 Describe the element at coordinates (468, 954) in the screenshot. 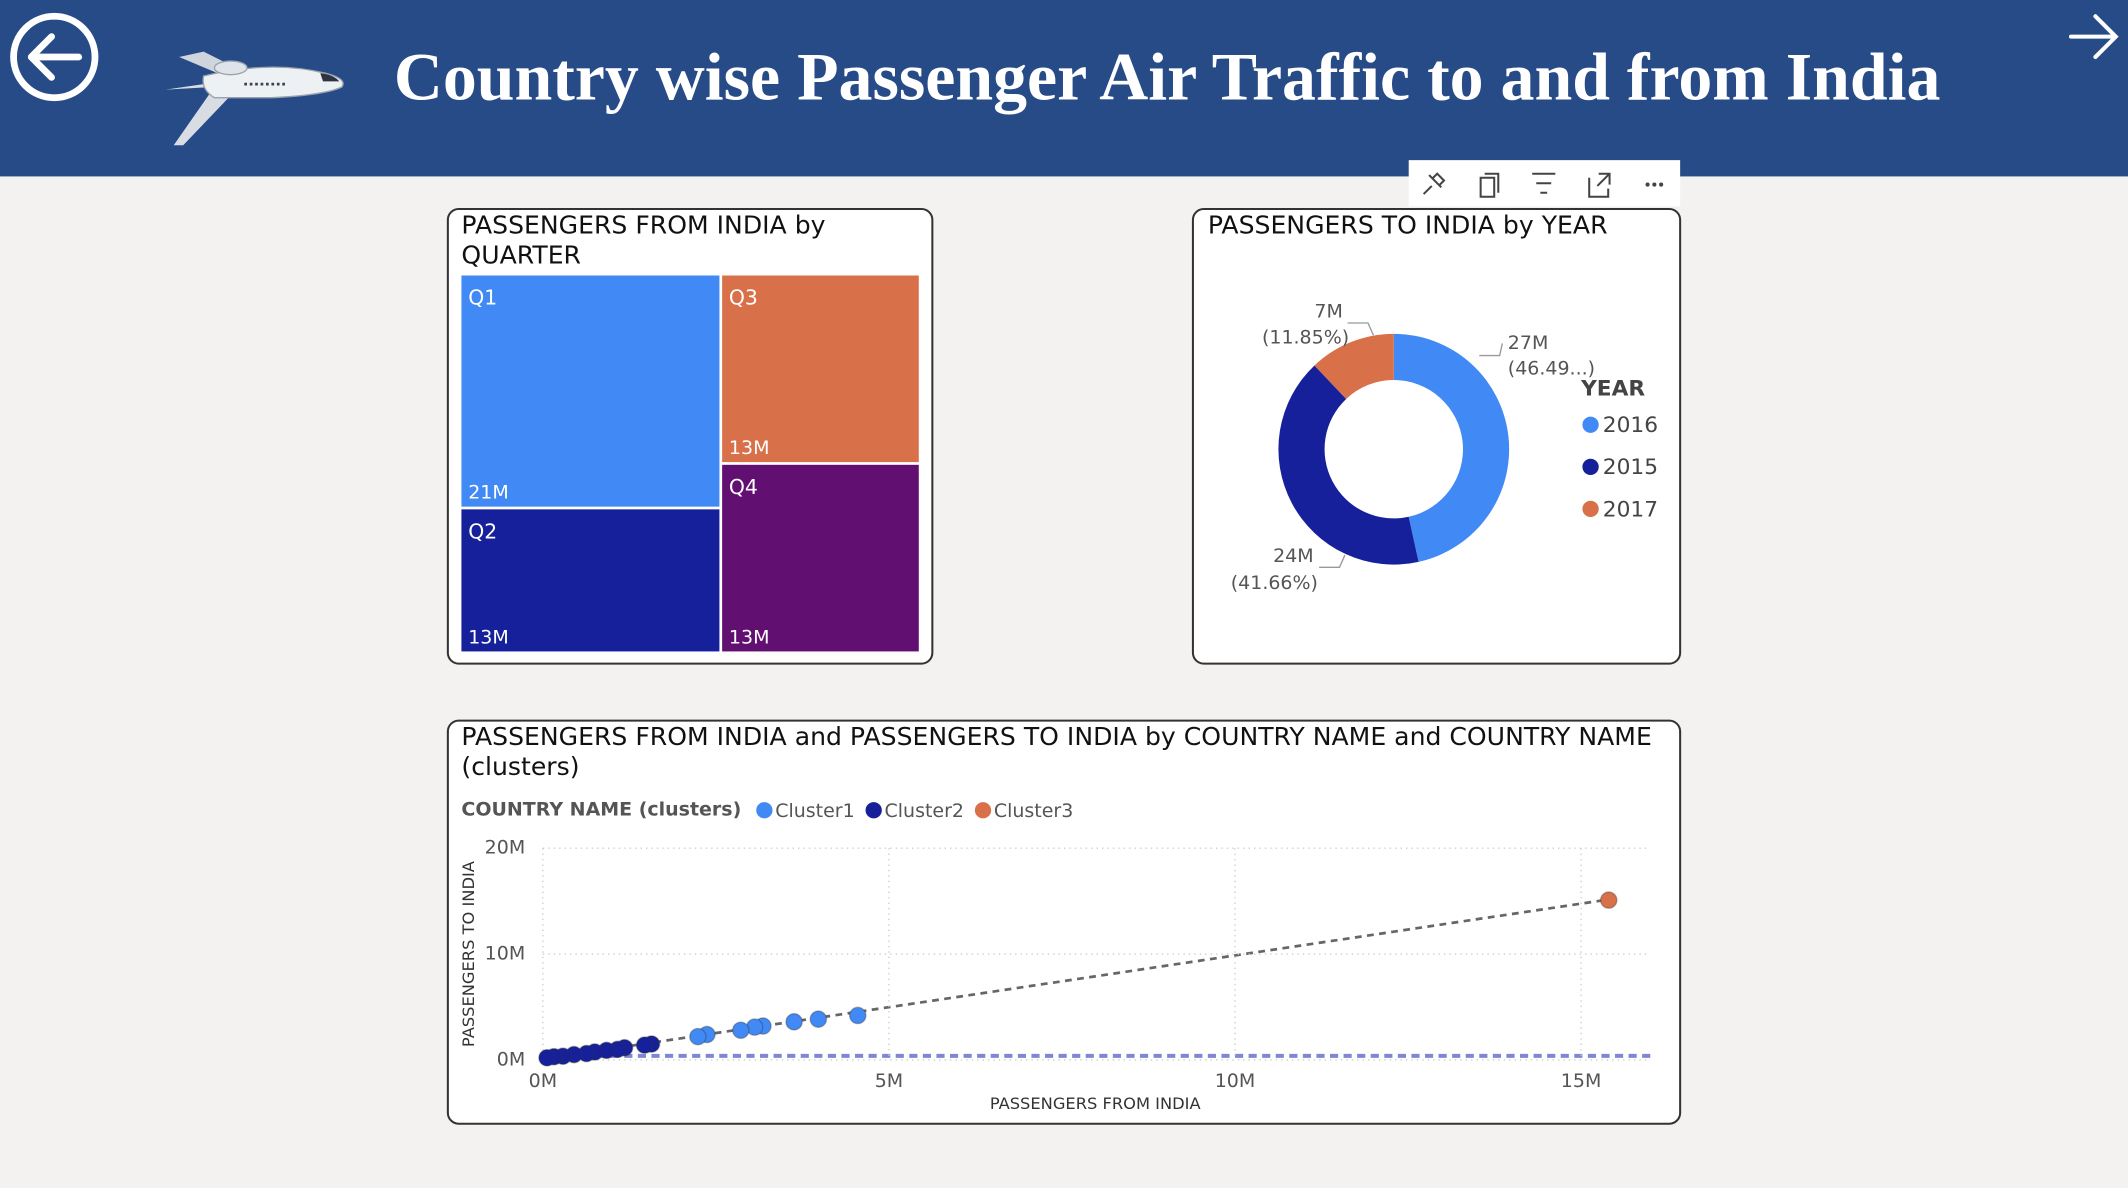

I see `y-axis-title: PASSENGERS TO INDIA` at that location.